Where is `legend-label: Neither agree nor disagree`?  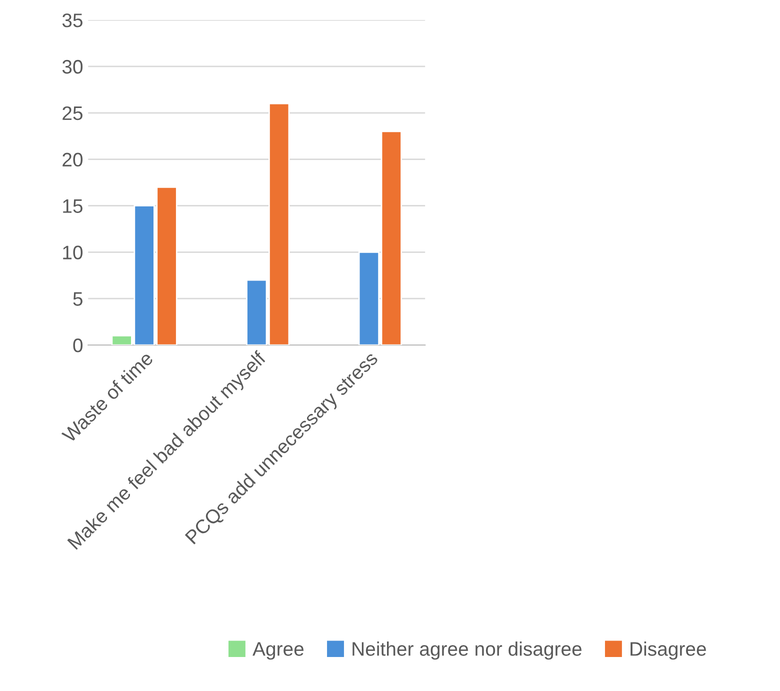
legend-label: Neither agree nor disagree is located at coordinates (467, 651).